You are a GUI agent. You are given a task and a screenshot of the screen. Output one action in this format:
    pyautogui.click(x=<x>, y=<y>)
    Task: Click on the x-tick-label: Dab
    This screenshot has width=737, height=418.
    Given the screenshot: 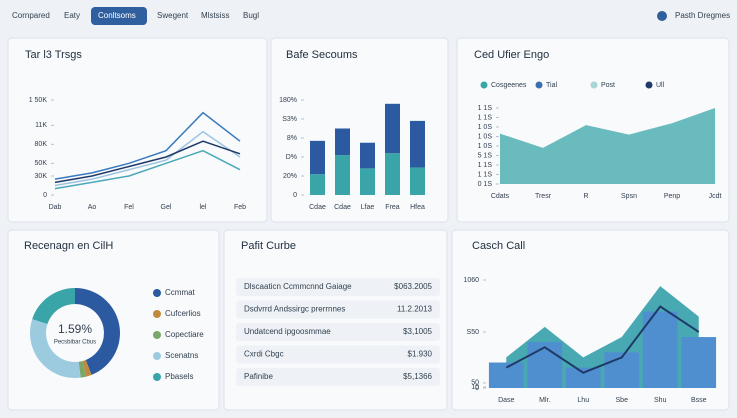 What is the action you would take?
    pyautogui.click(x=55, y=207)
    